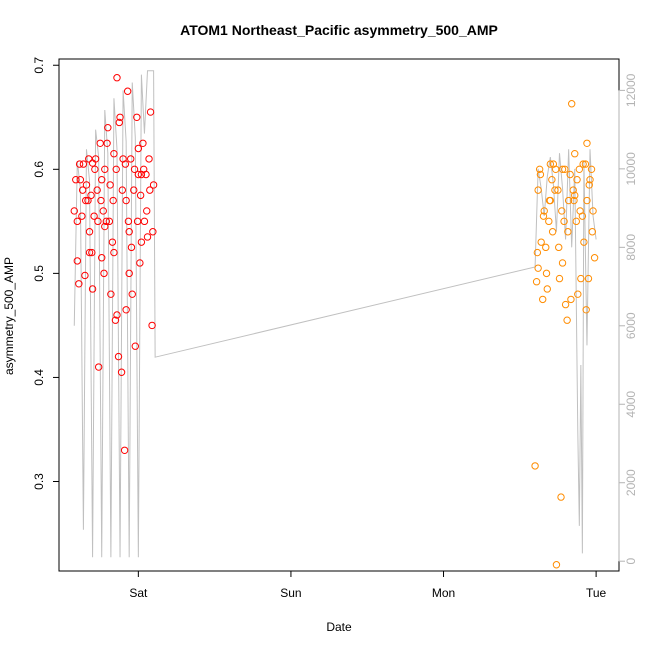  What do you see at coordinates (631, 325) in the screenshot?
I see `y2-tick-label: 6000` at bounding box center [631, 325].